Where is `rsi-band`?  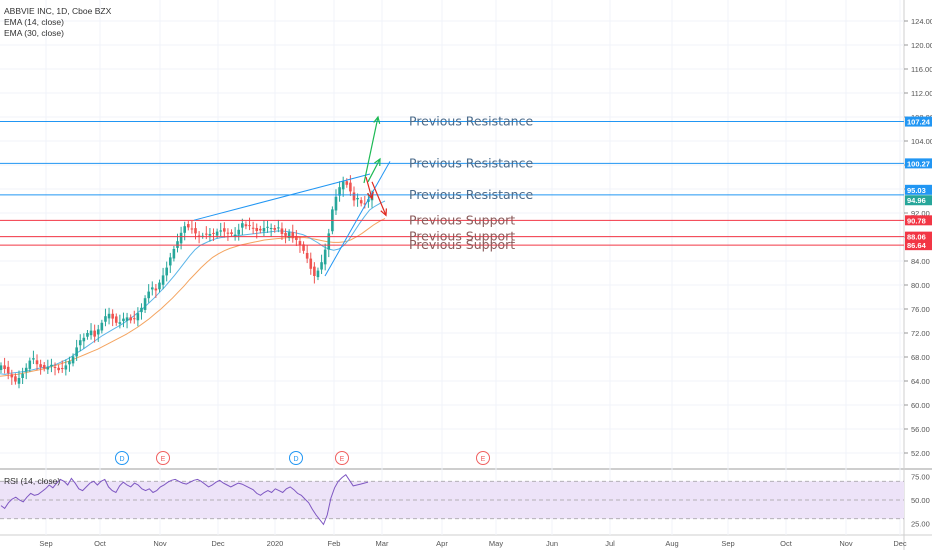
rsi-band is located at coordinates (452, 500).